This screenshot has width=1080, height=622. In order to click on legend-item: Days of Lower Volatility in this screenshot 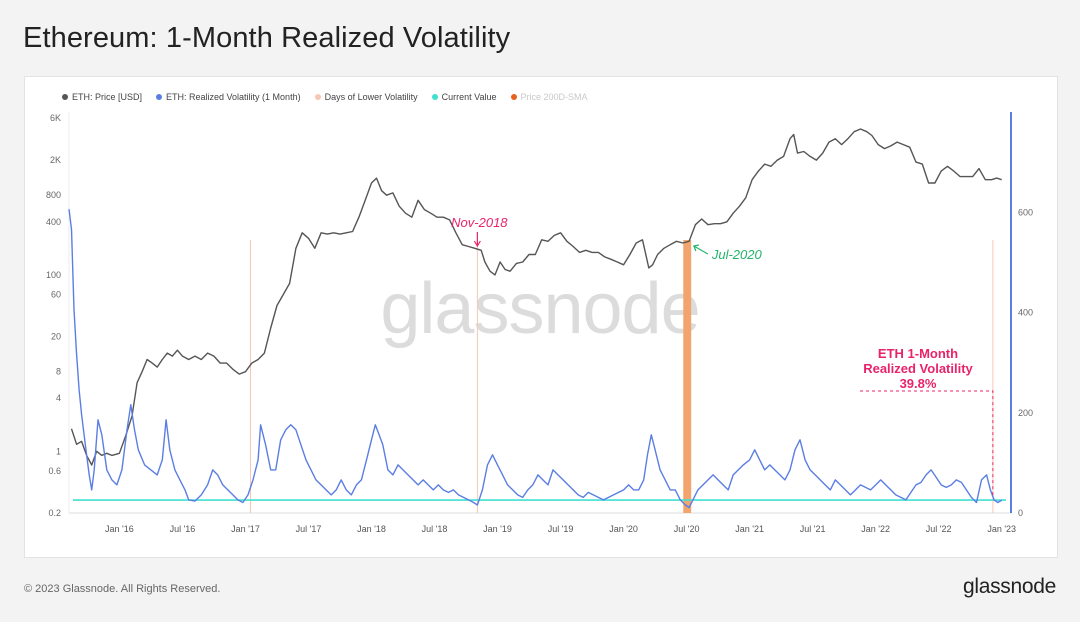, I will do `click(366, 97)`.